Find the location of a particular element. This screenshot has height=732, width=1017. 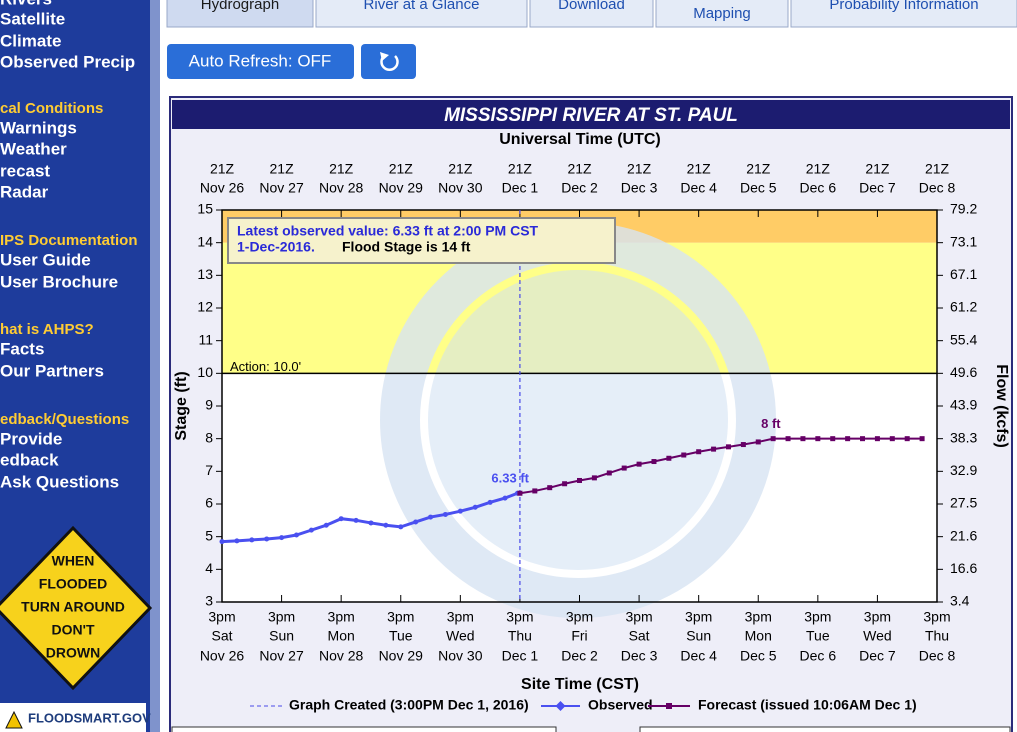

y2-tick-label: 32.9 is located at coordinates (963, 470).